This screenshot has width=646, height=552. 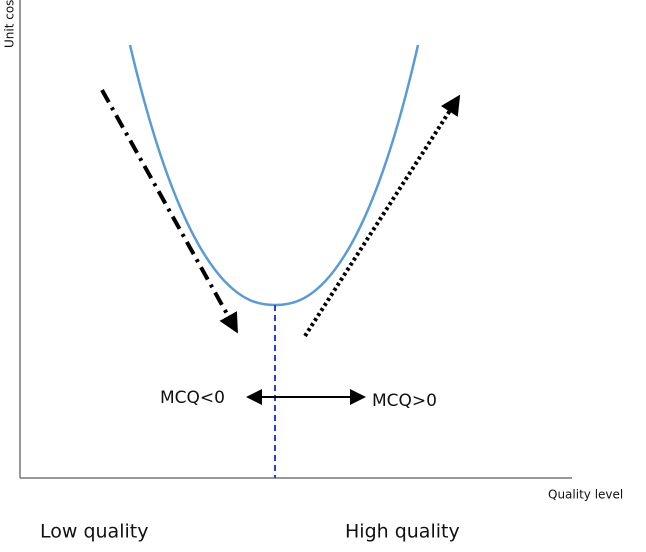 I want to click on left-caption: Low quality, so click(x=94, y=532).